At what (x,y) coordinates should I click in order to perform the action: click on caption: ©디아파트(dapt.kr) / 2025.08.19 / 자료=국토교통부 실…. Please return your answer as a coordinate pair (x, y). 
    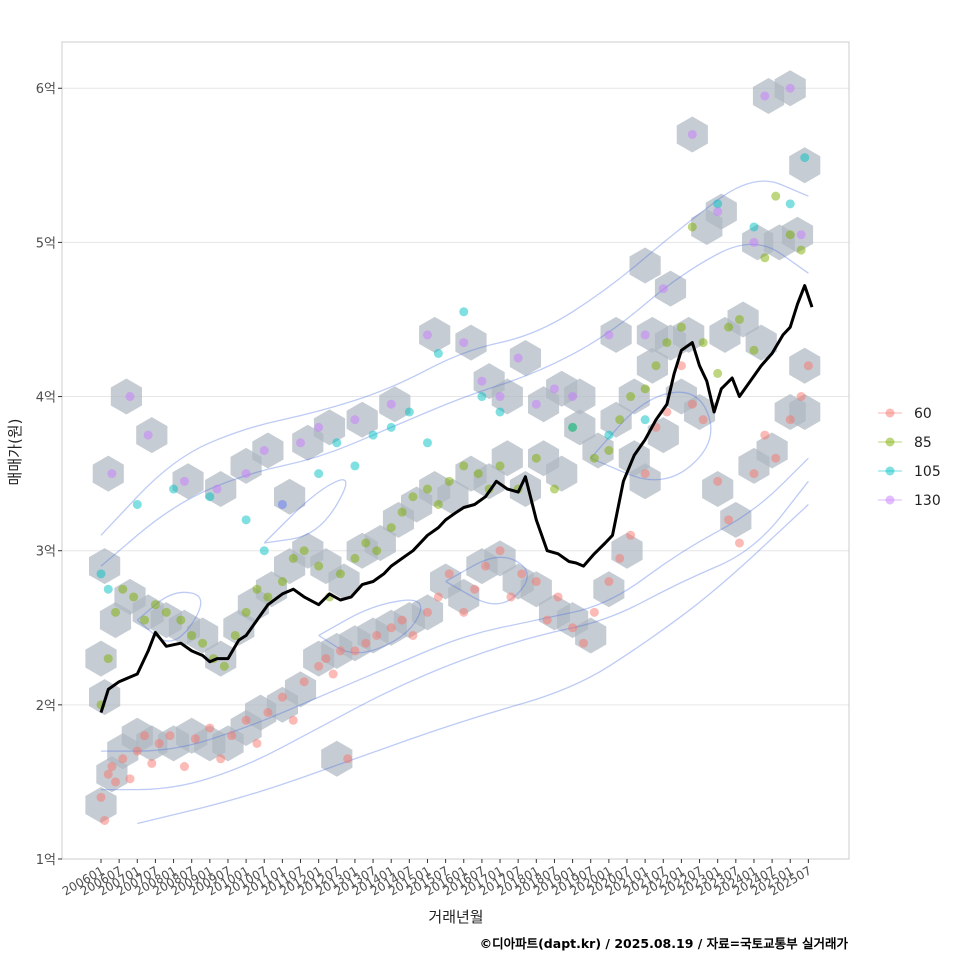
    Looking at the image, I should click on (664, 943).